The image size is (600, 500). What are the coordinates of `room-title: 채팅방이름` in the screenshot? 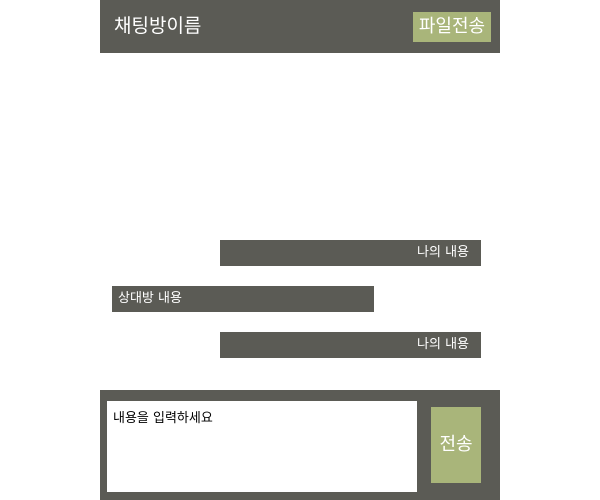 It's located at (158, 26).